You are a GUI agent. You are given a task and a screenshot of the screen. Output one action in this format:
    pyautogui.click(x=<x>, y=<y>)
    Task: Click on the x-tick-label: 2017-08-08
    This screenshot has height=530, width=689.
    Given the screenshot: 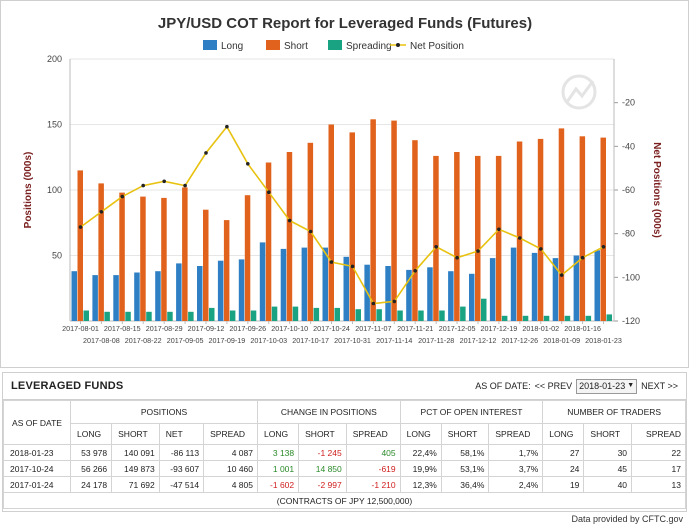 What is the action you would take?
    pyautogui.click(x=101, y=340)
    